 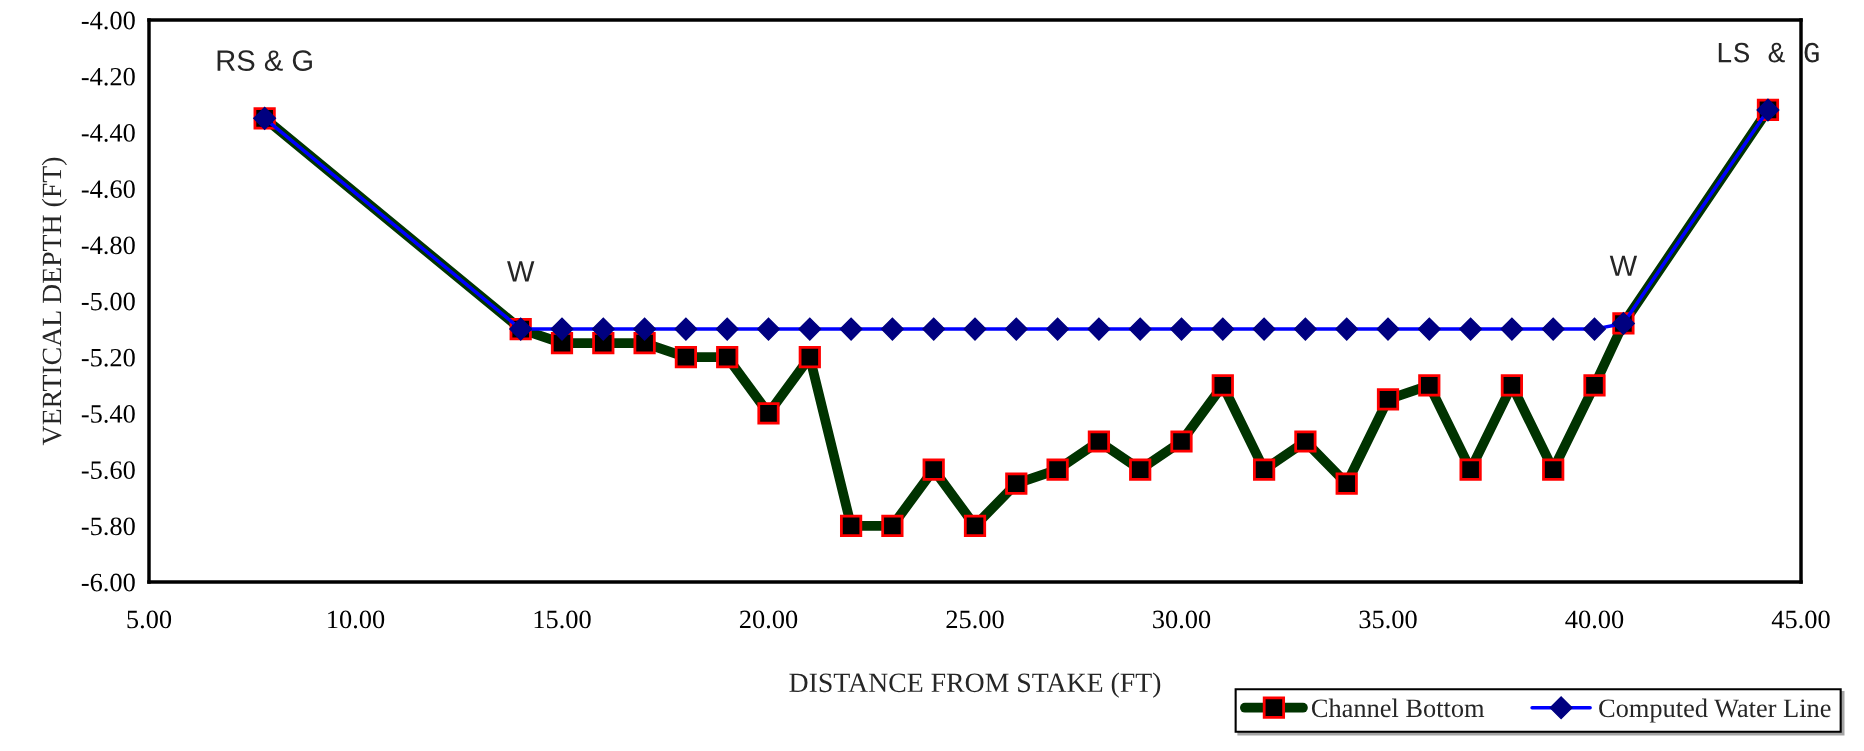 I want to click on y-tick-label: -5.40, so click(x=108, y=414).